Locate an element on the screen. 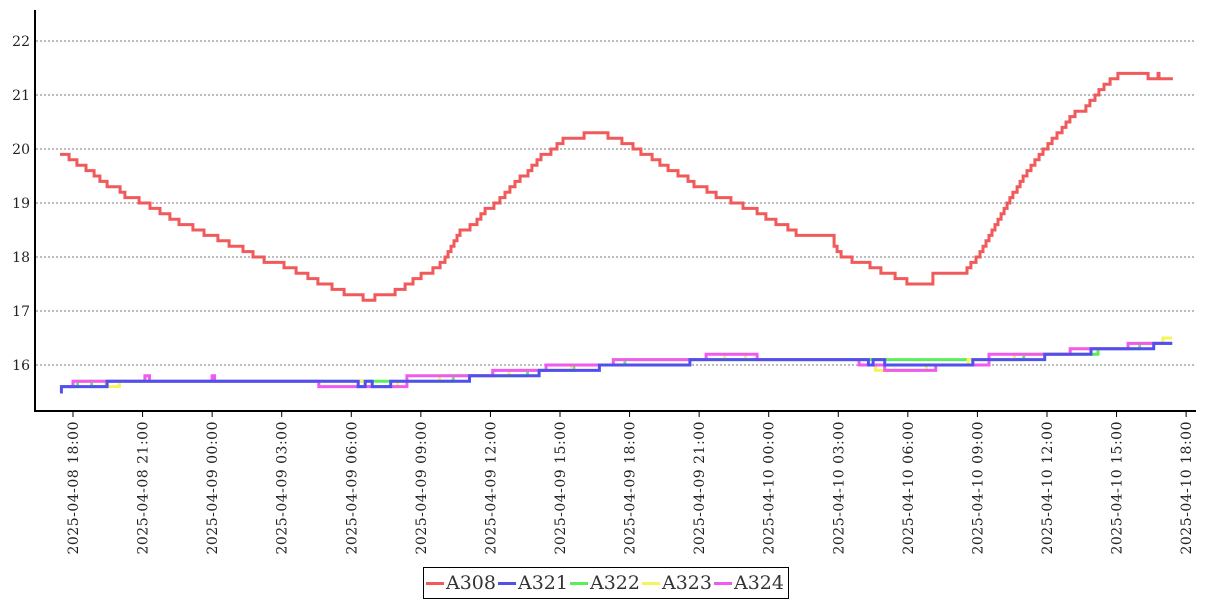  y-tick-label: 16 is located at coordinates (21, 366).